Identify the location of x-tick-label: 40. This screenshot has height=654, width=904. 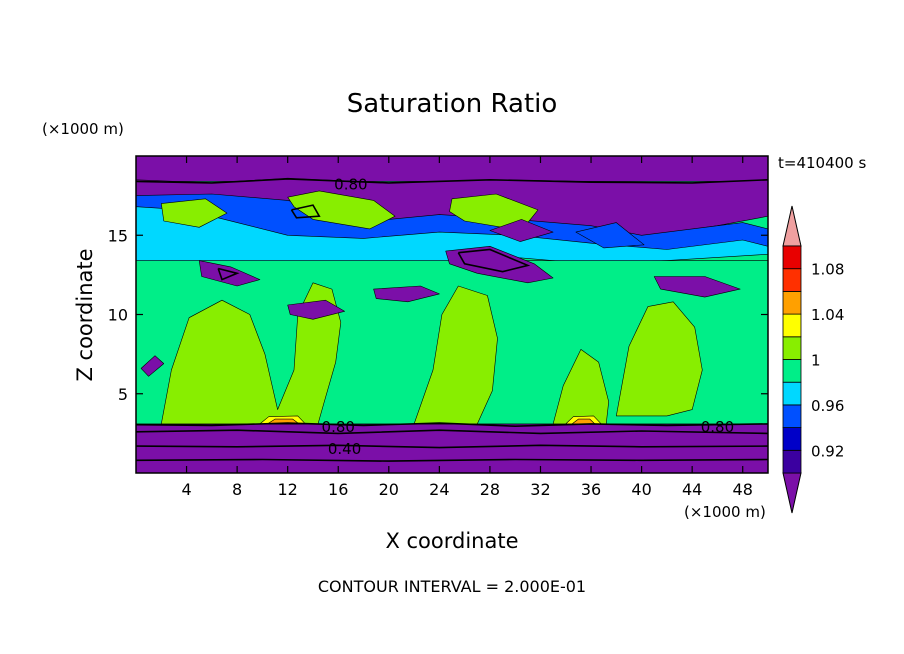
(641, 489).